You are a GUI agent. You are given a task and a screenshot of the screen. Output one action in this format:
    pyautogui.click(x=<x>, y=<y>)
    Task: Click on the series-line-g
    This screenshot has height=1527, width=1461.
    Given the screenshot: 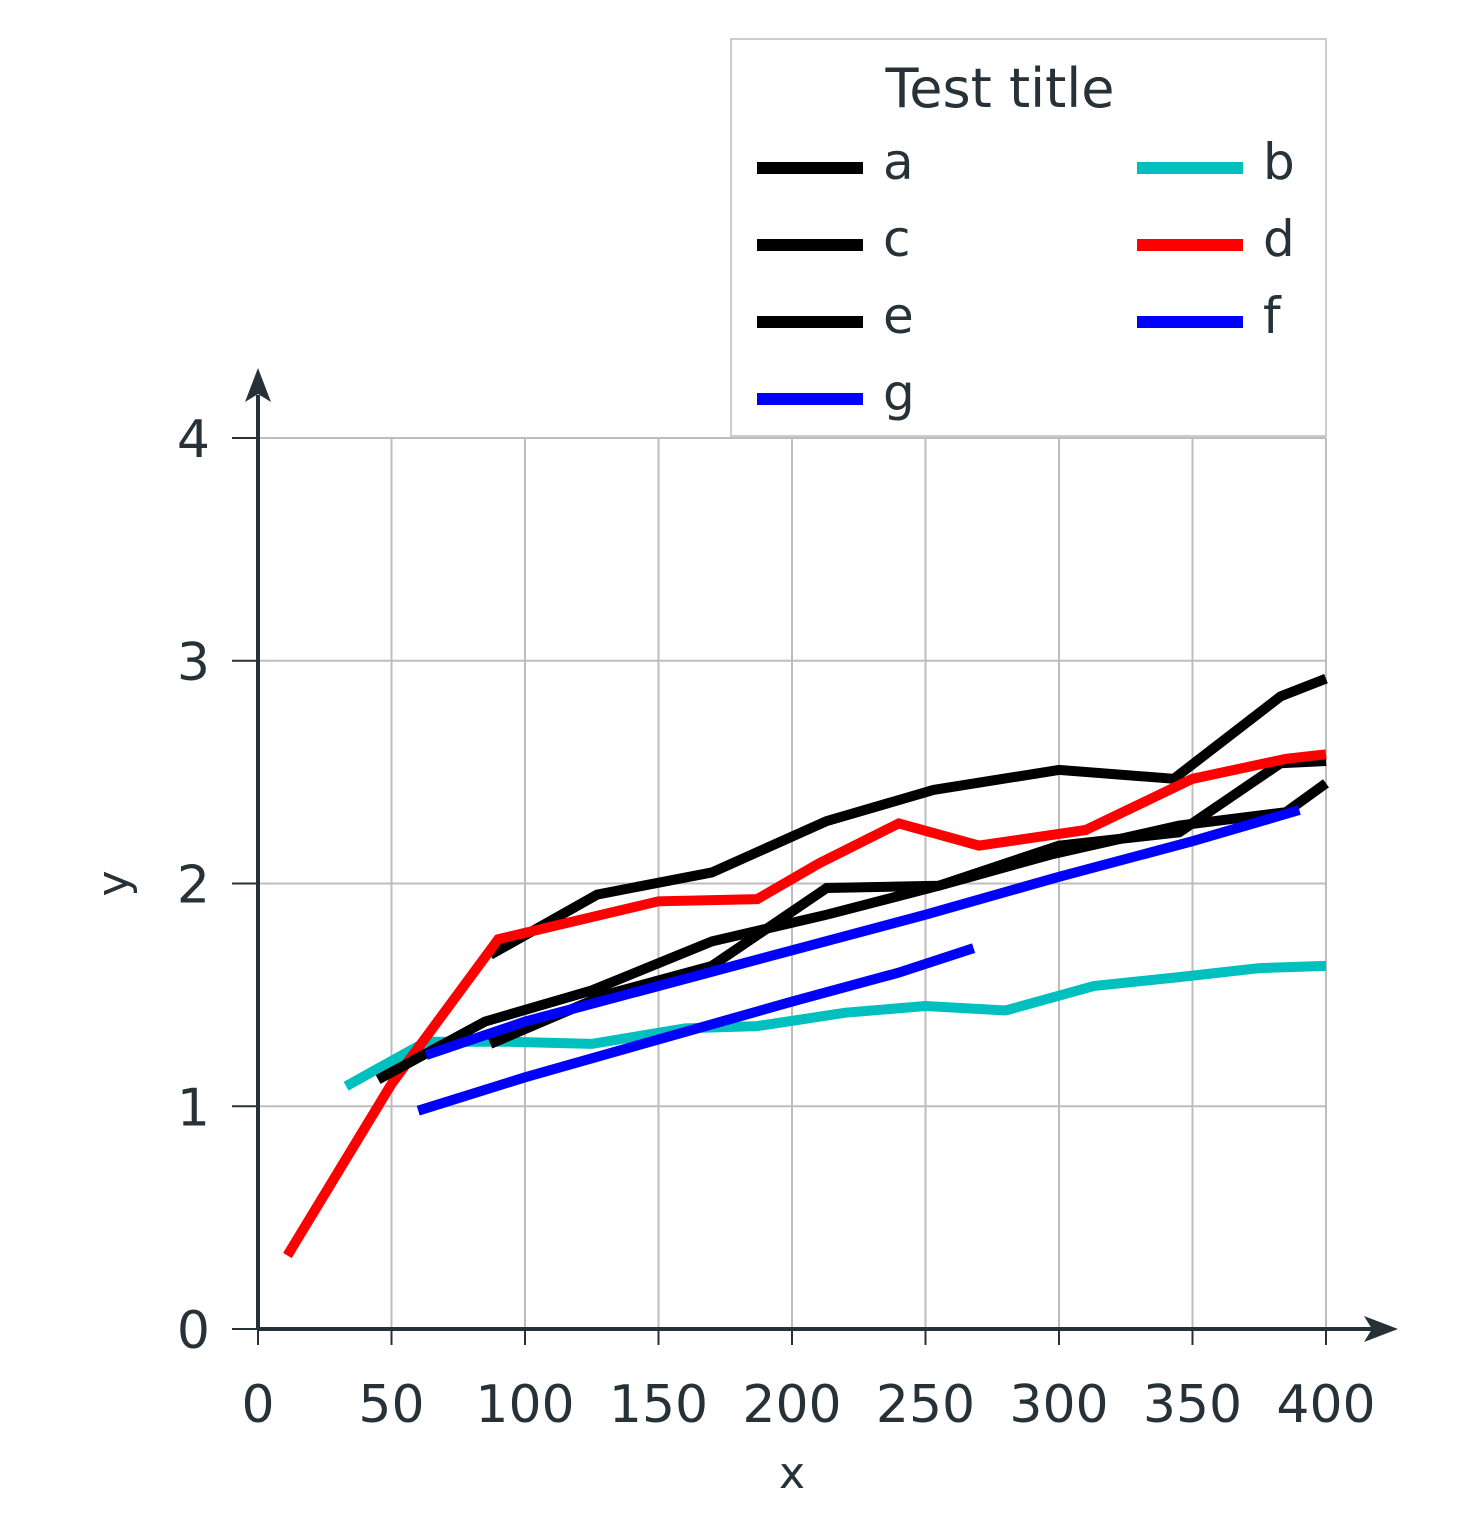 What is the action you would take?
    pyautogui.click(x=696, y=1029)
    